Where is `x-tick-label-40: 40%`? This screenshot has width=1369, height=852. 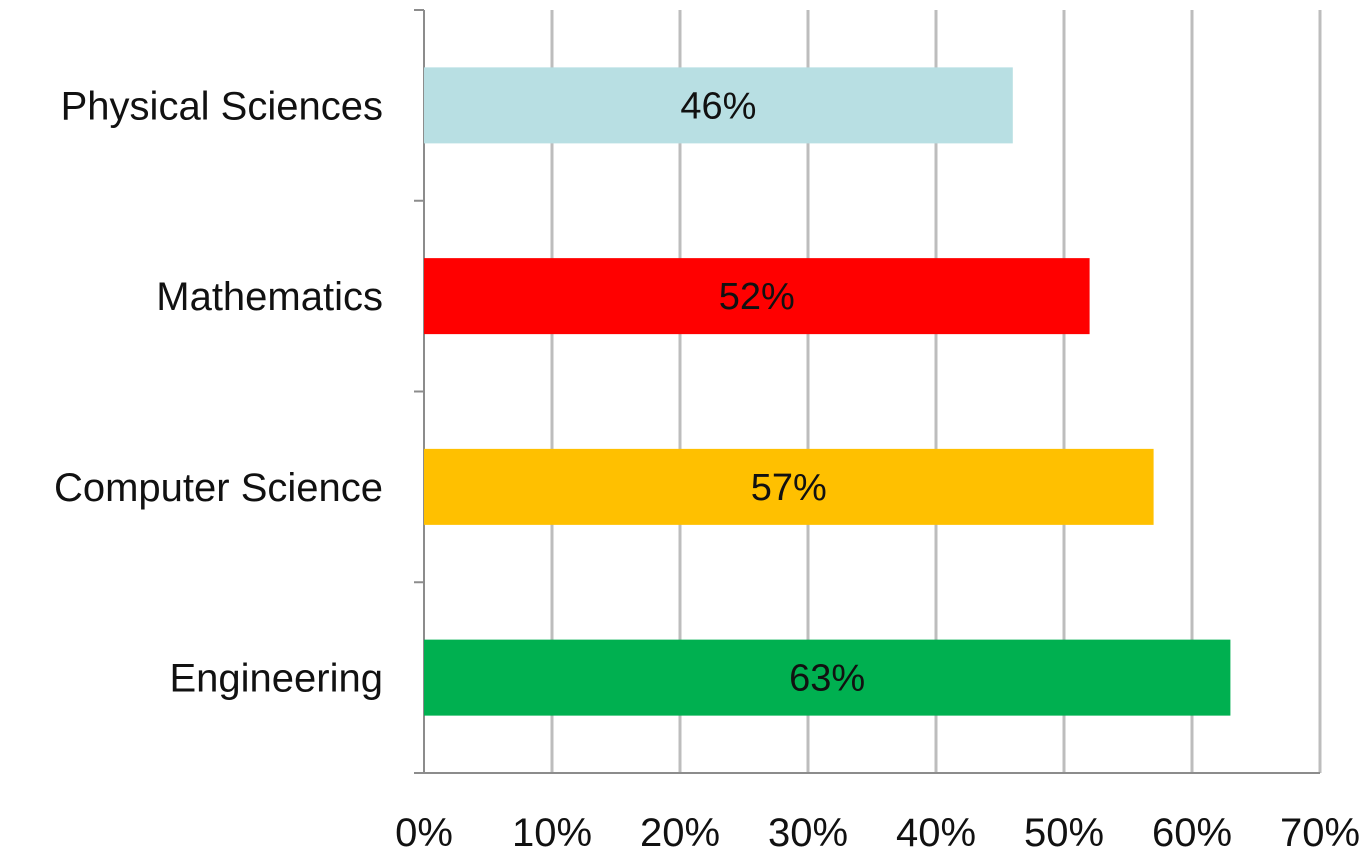 x-tick-label-40: 40% is located at coordinates (936, 831).